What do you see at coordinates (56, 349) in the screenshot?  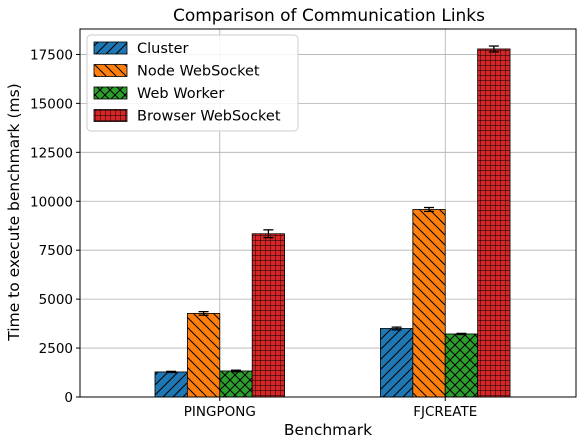 I see `y-tick-label: 2500` at bounding box center [56, 349].